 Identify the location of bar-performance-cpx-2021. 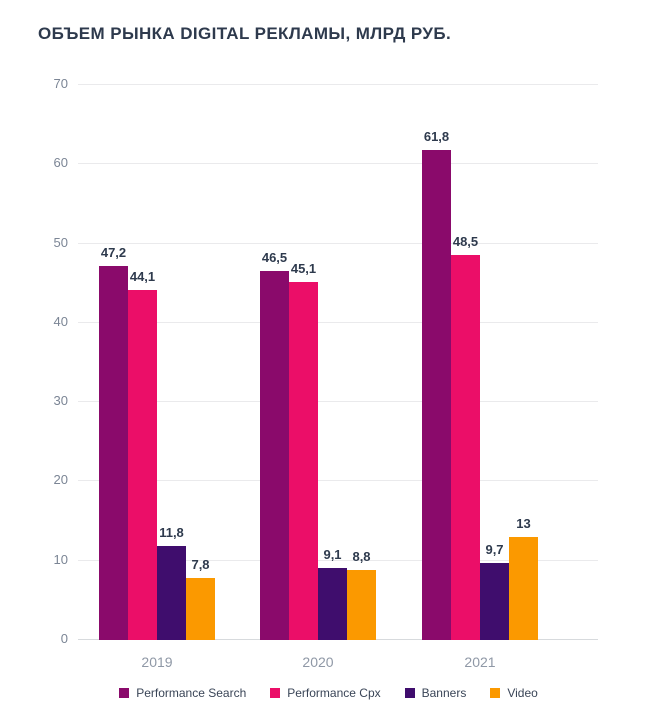
(465, 447).